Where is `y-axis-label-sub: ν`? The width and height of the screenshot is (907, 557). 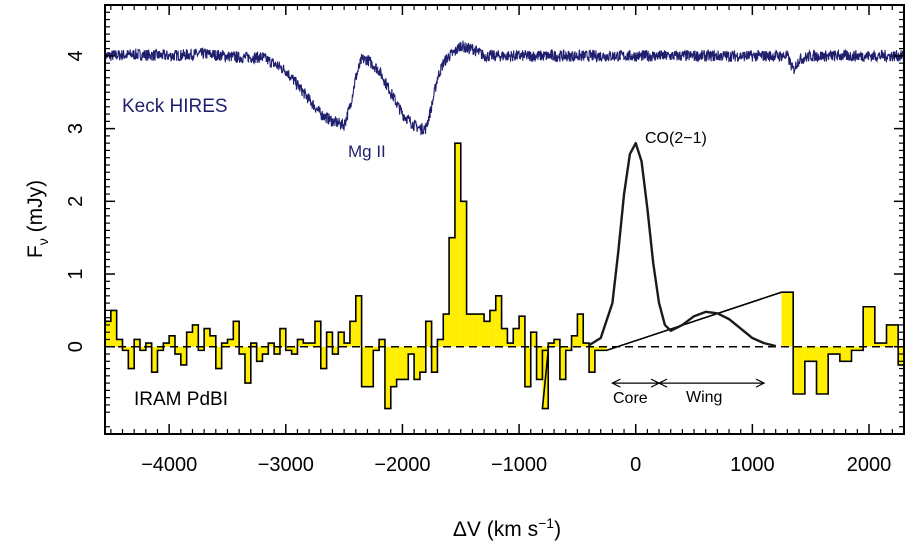
y-axis-label-sub: ν is located at coordinates (43, 241).